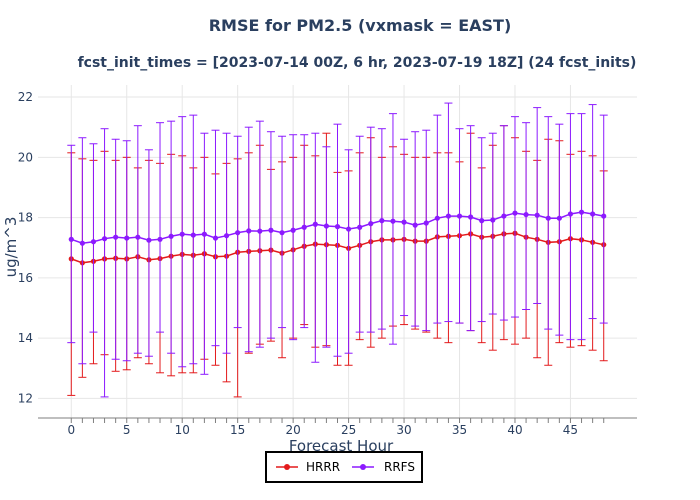 Image resolution: width=700 pixels, height=500 pixels. Describe the element at coordinates (25, 157) in the screenshot. I see `y-tick-label: 20` at that location.